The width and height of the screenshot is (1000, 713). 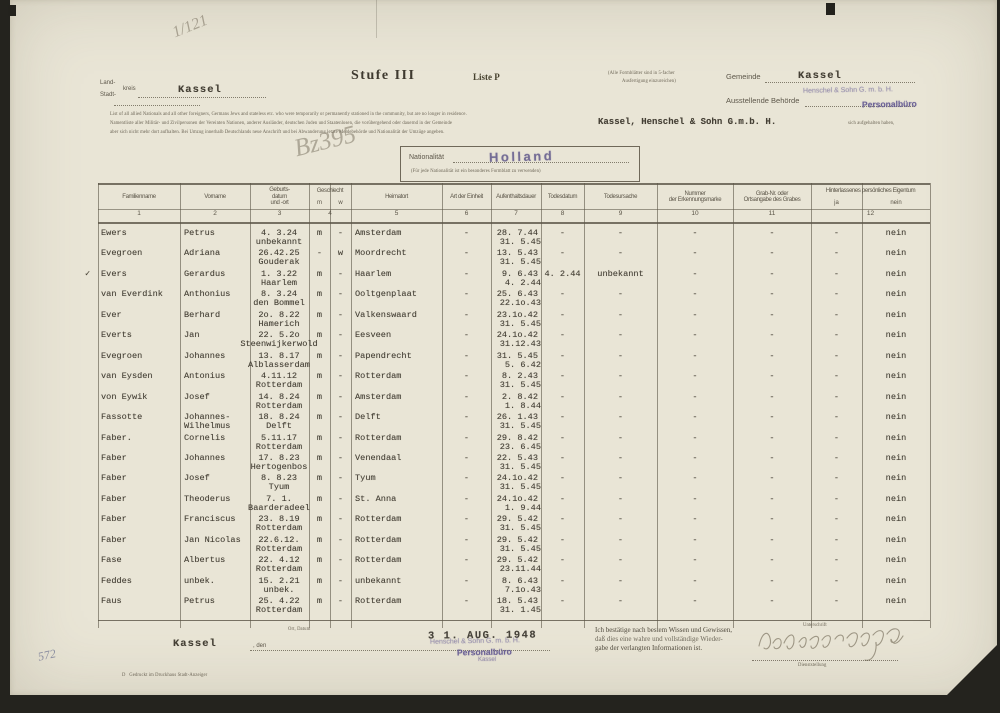 I want to click on cell-heim: Haarlem, so click(x=373, y=273).